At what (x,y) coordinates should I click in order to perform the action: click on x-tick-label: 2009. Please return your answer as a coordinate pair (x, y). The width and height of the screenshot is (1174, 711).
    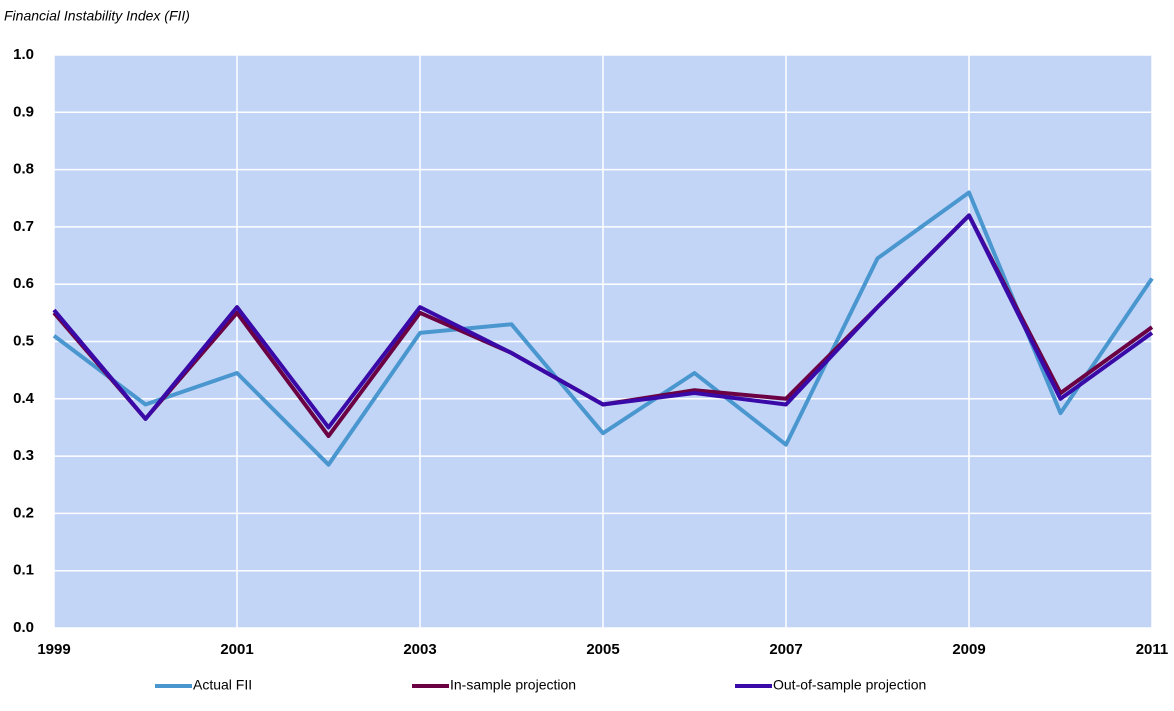
    Looking at the image, I should click on (968, 649).